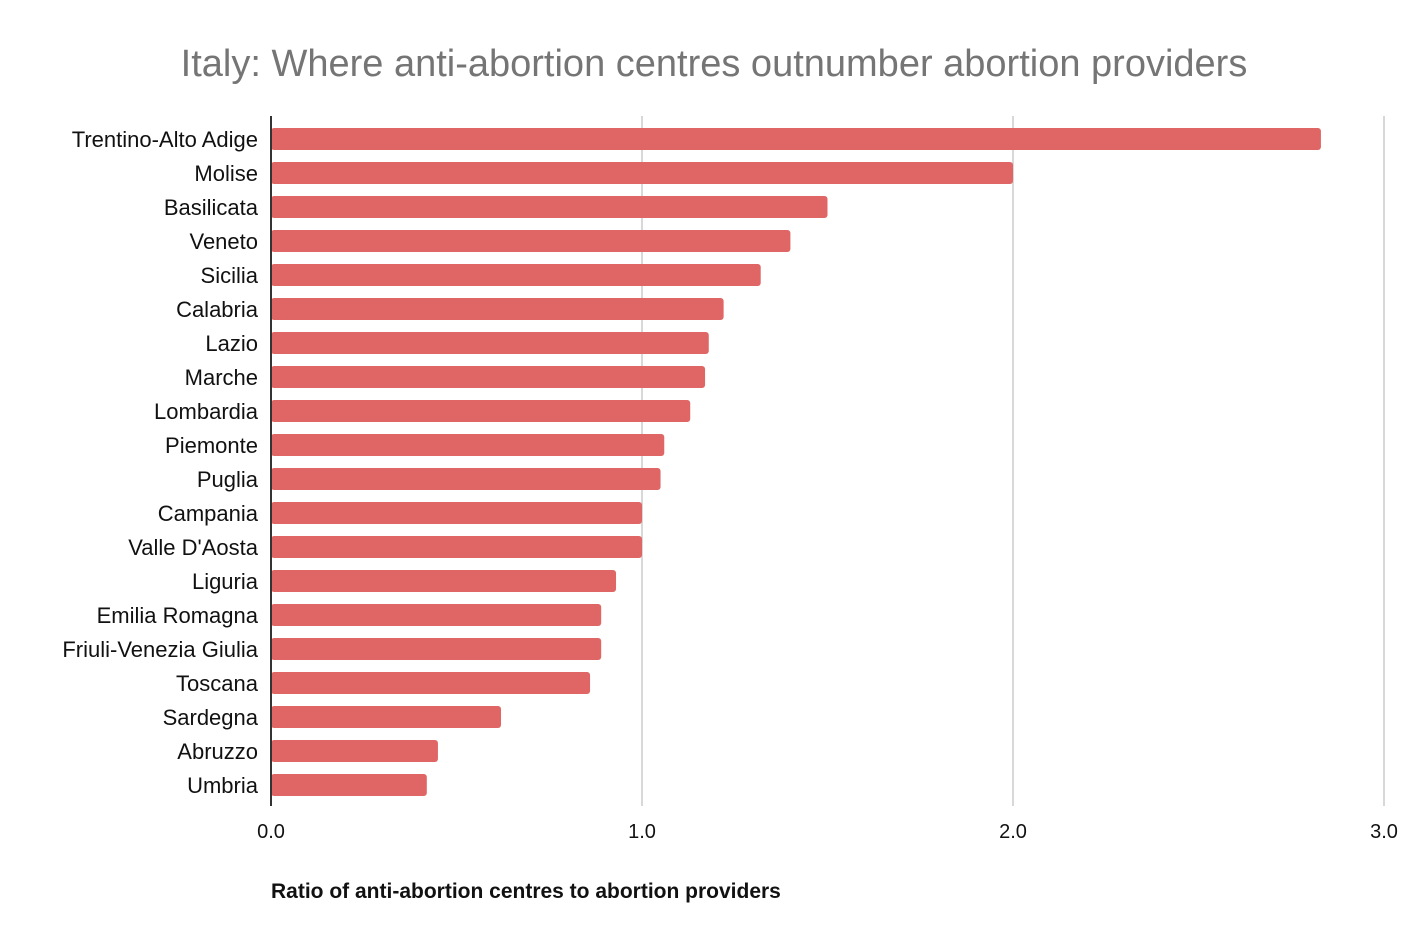  What do you see at coordinates (1013, 832) in the screenshot?
I see `x-tick-label: 2.0` at bounding box center [1013, 832].